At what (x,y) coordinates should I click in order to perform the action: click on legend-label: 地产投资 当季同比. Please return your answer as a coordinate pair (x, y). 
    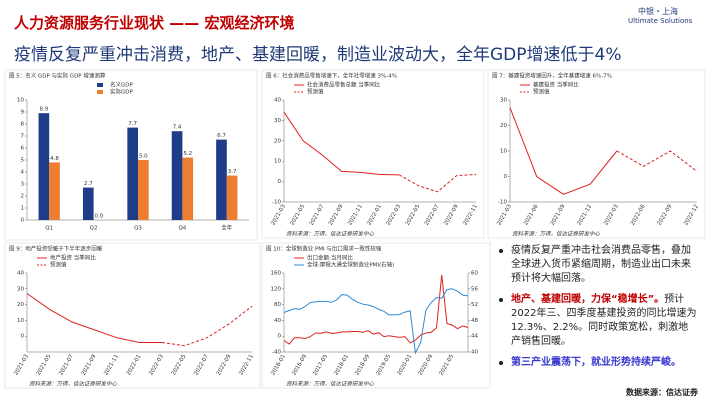
    Looking at the image, I should click on (73, 258).